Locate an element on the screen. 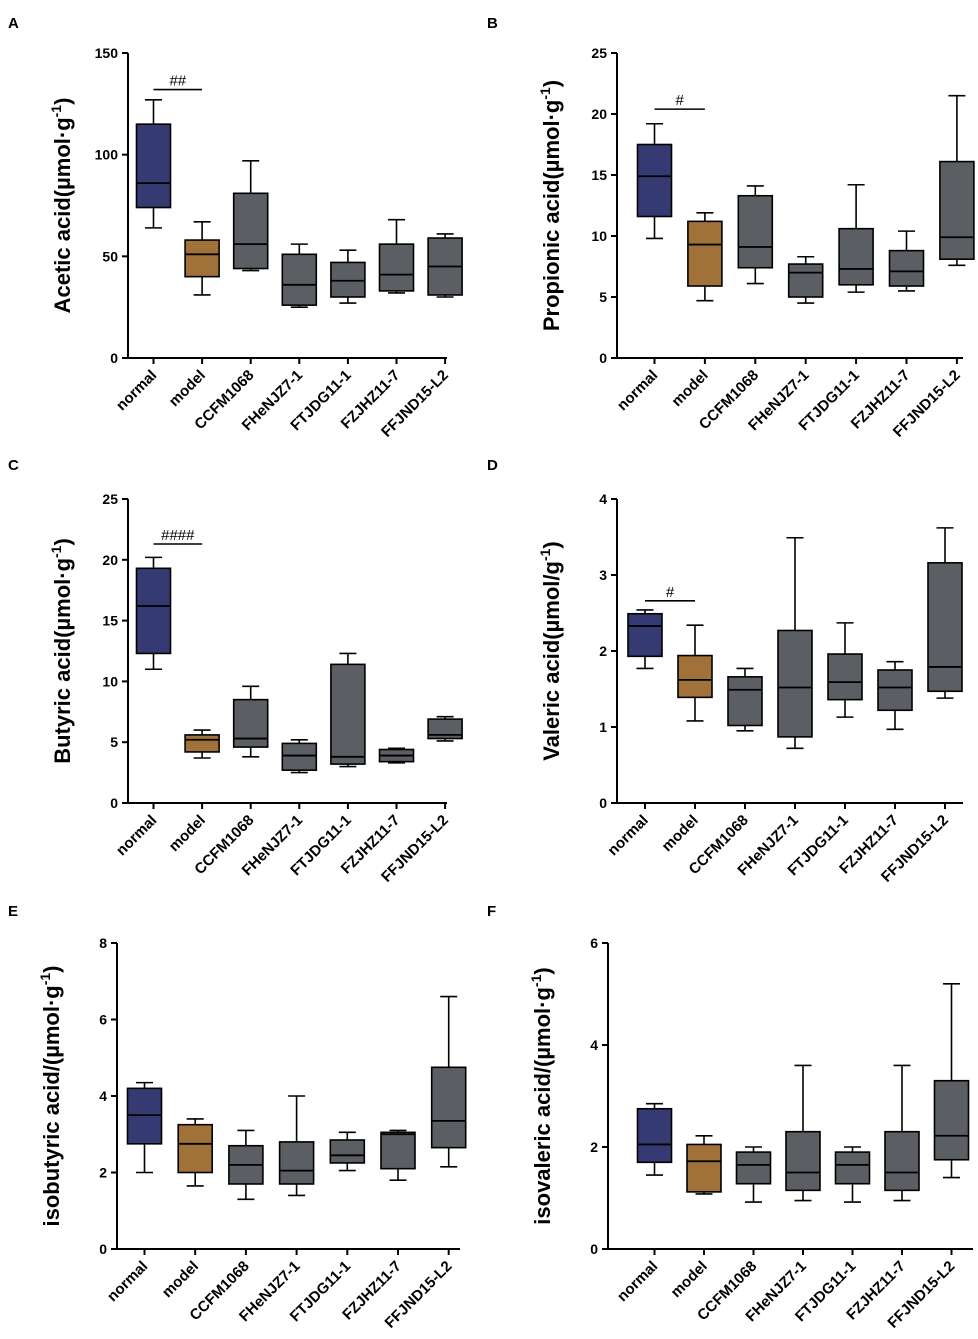 The image size is (978, 1339). significance-label: ## is located at coordinates (177, 81).